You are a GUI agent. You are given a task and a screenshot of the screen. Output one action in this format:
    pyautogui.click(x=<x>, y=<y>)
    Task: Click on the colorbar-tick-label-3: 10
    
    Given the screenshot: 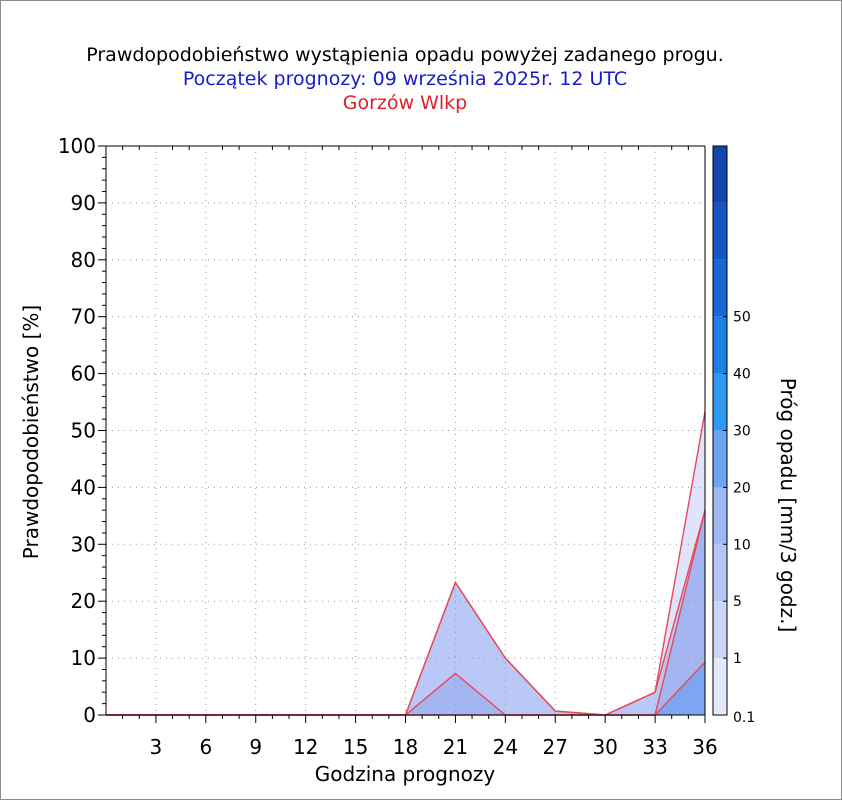 What is the action you would take?
    pyautogui.click(x=742, y=545)
    